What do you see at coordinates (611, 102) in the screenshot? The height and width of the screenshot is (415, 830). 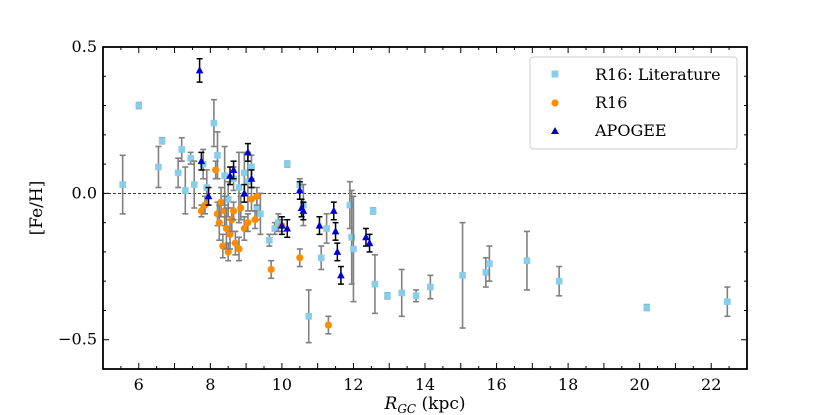 I see `legend-label-r16: R16` at bounding box center [611, 102].